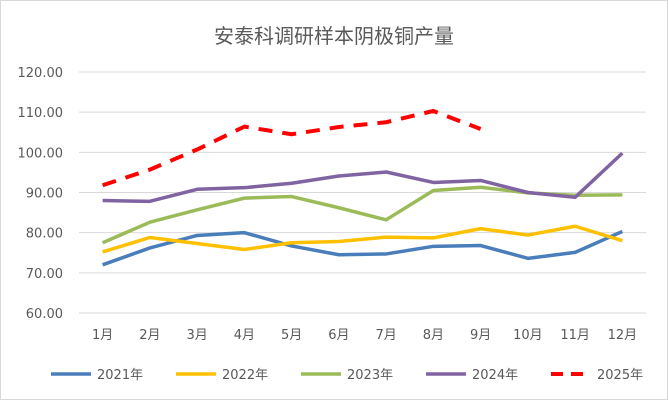  Describe the element at coordinates (495, 375) in the screenshot. I see `legend-label: 2024年` at that location.